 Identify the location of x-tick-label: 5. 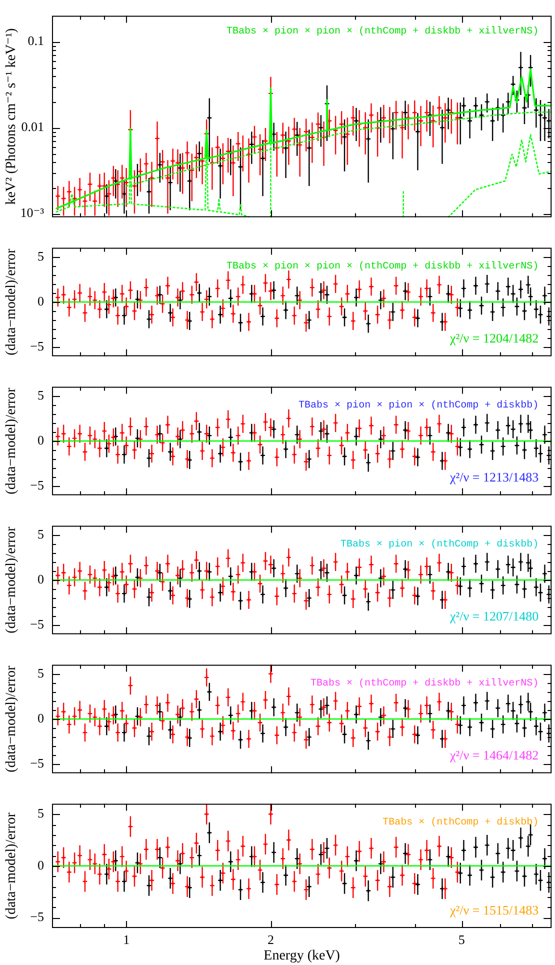
(461, 940).